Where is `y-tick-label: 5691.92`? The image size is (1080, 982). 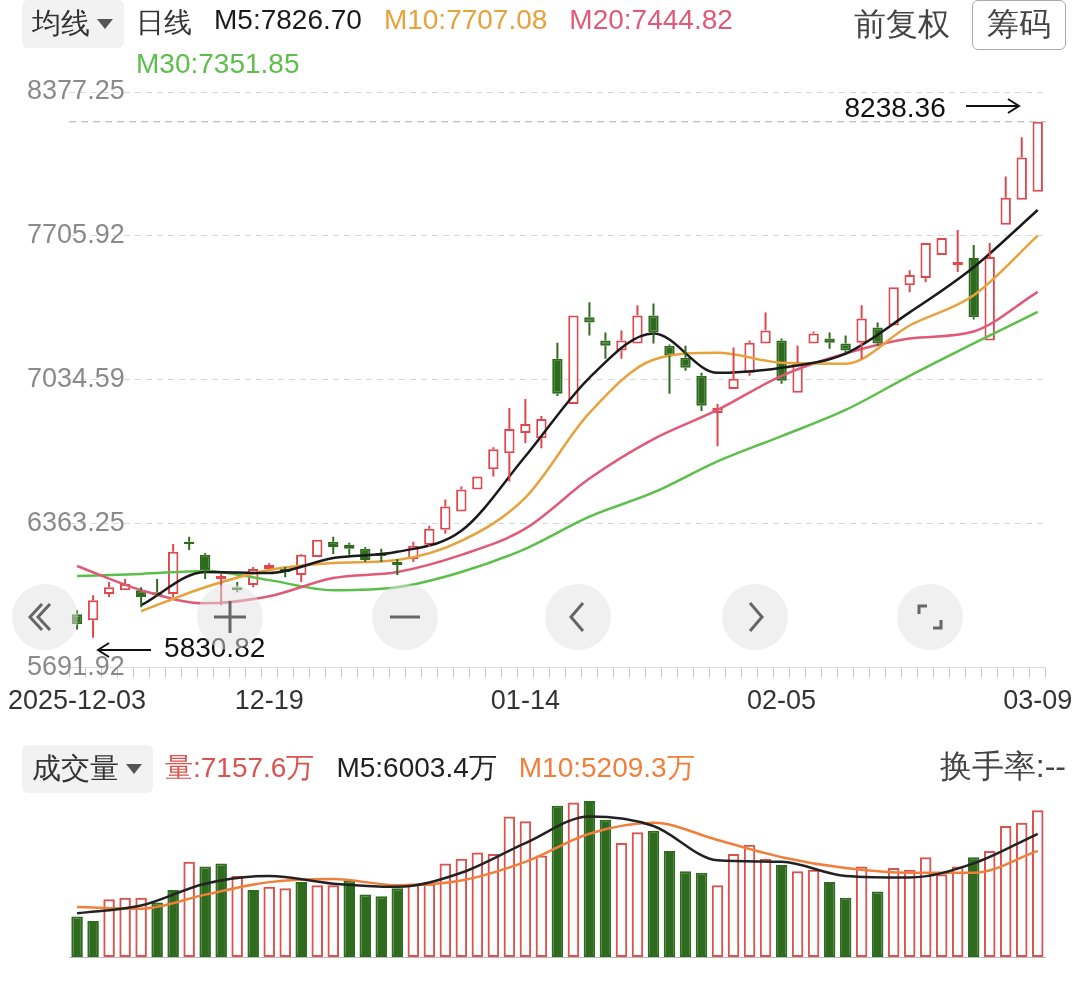
y-tick-label: 5691.92 is located at coordinates (76, 666).